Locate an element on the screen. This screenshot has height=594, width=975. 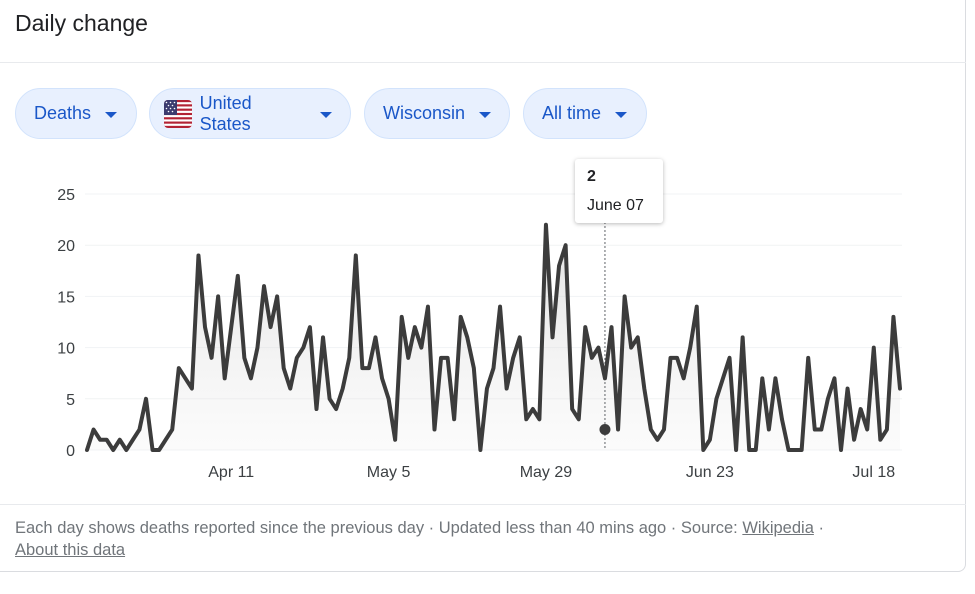
time-range-dropdown: All time is located at coordinates (585, 113).